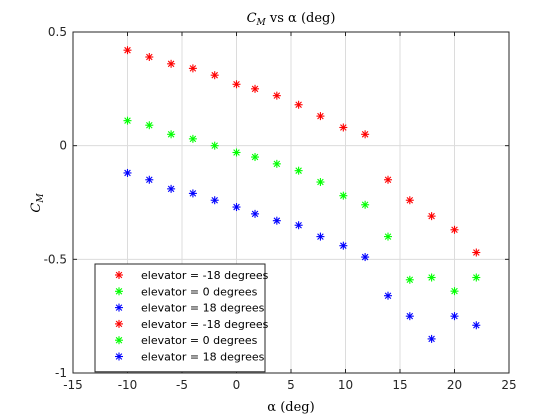 This screenshot has width=560, height=420. What do you see at coordinates (454, 385) in the screenshot?
I see `x-tick-label: 20` at bounding box center [454, 385].